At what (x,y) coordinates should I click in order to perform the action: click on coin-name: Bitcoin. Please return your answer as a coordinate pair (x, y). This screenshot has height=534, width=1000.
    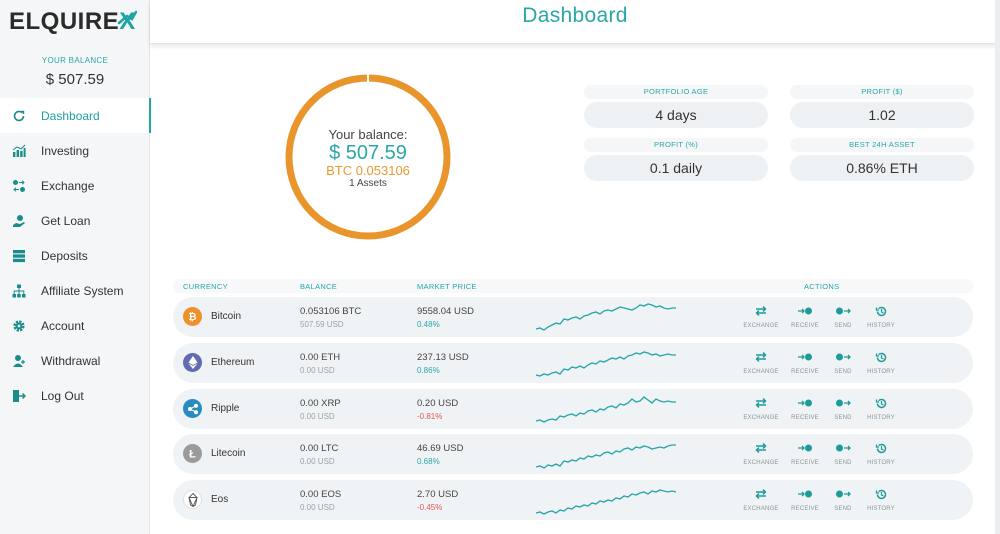
    Looking at the image, I should click on (226, 316).